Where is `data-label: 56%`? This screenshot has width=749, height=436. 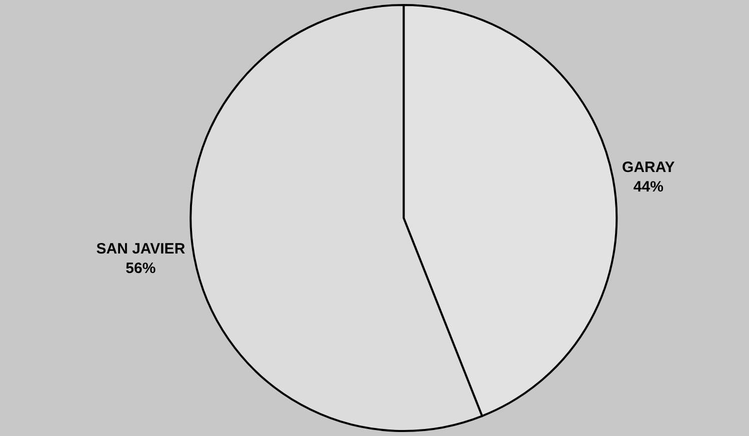
data-label: 56% is located at coordinates (141, 268).